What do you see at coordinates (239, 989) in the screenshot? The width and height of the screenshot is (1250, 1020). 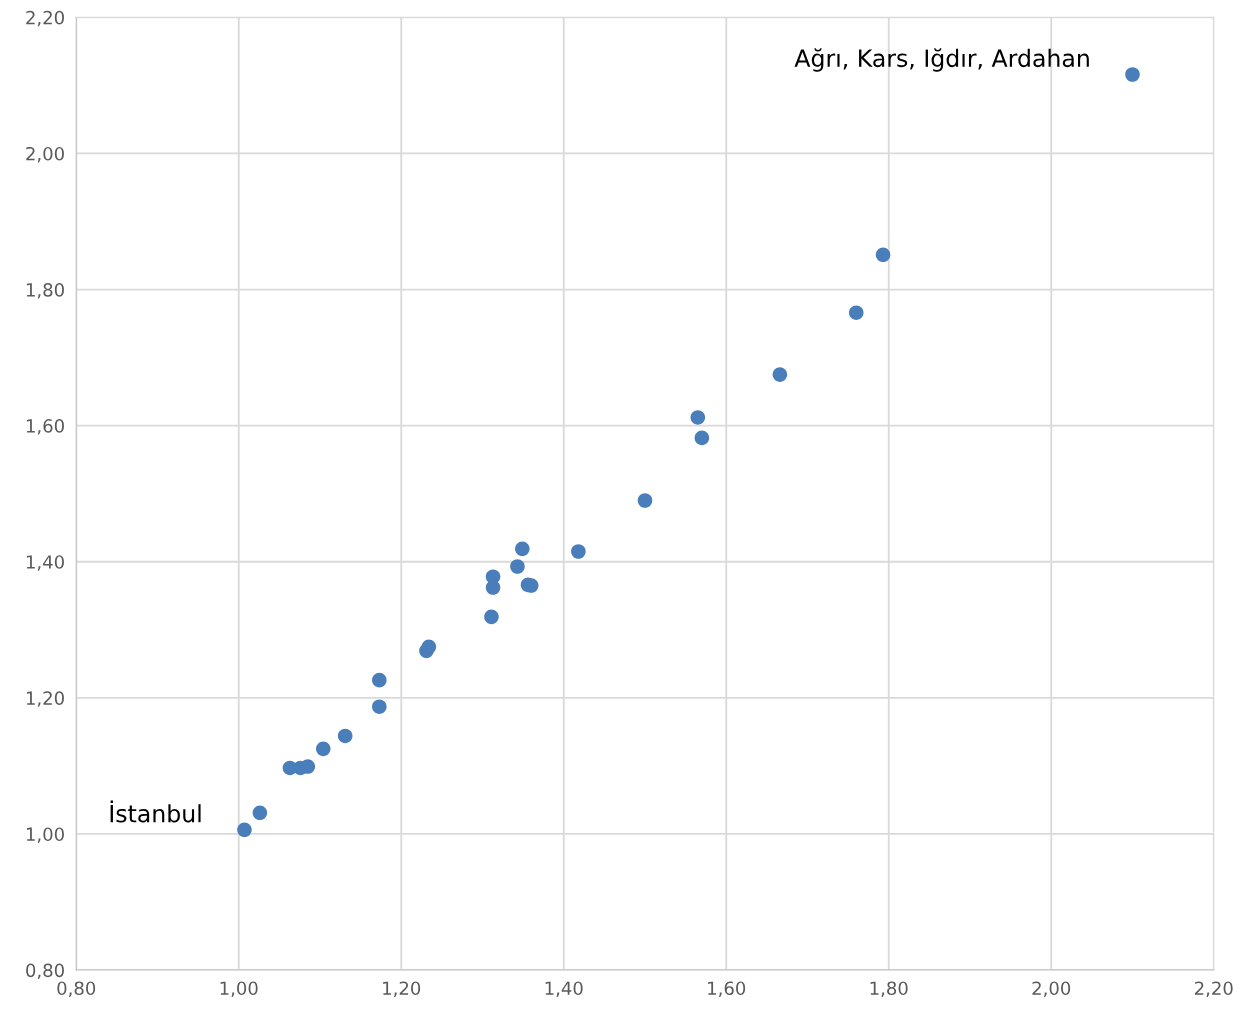 I see `x-tick-label: 1,00` at bounding box center [239, 989].